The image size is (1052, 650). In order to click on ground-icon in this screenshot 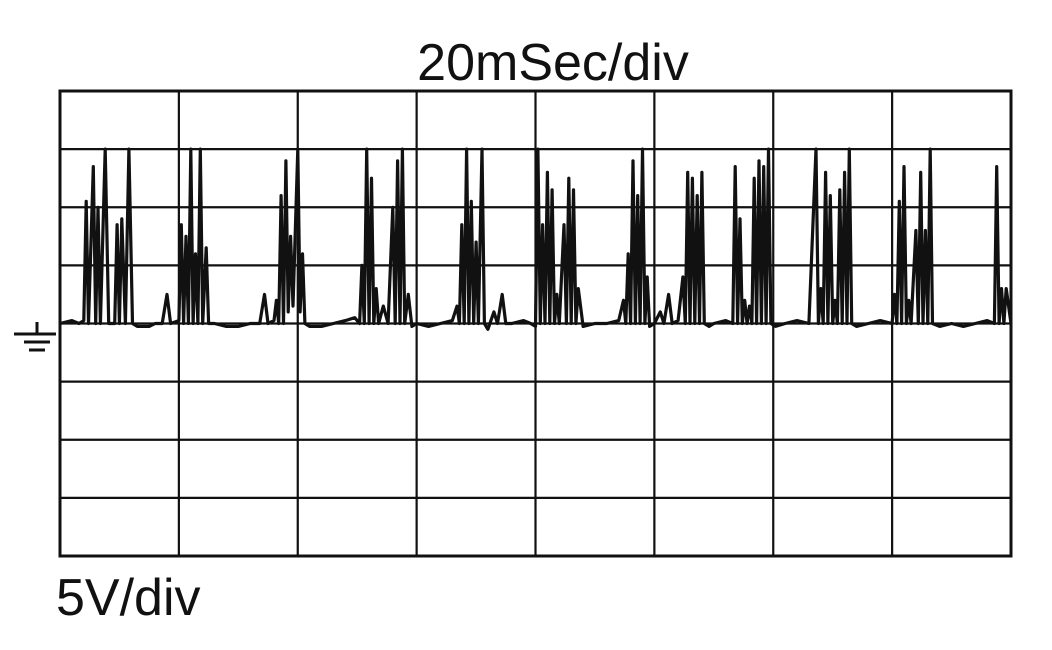, I will do `click(35, 337)`.